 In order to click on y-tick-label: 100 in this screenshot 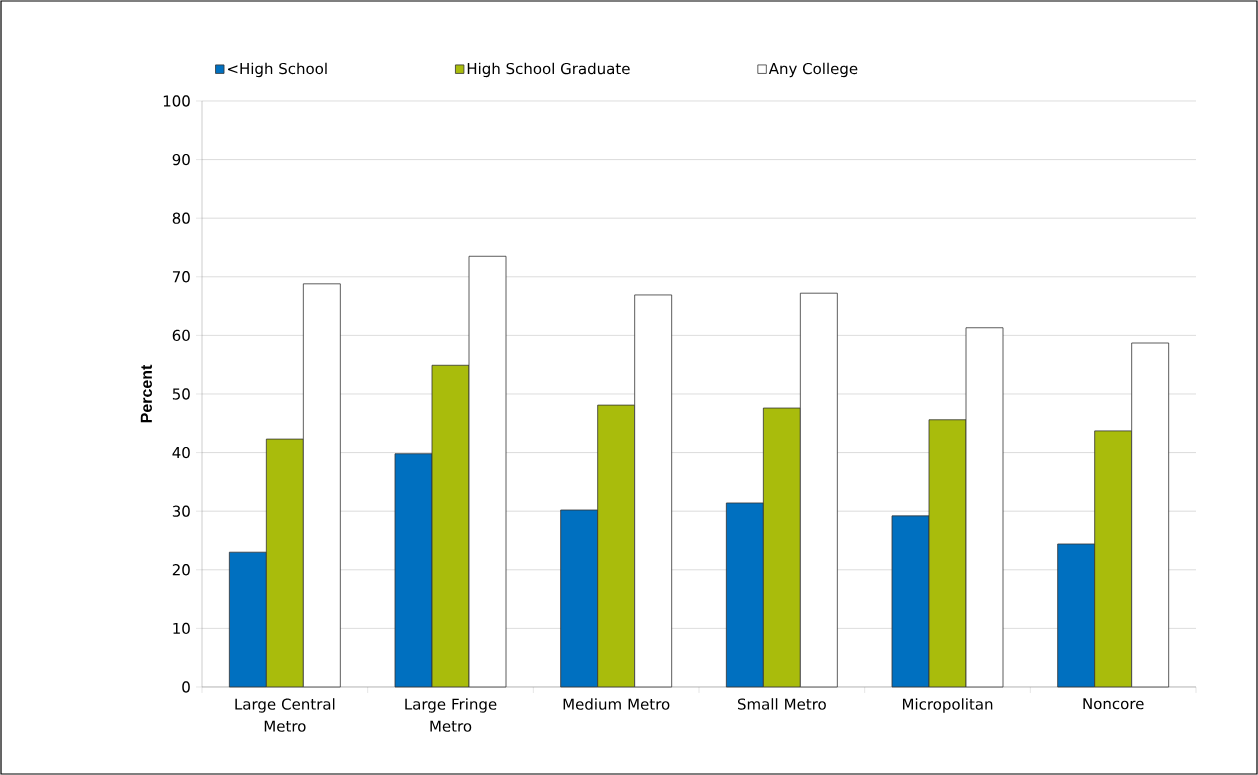, I will do `click(176, 101)`.